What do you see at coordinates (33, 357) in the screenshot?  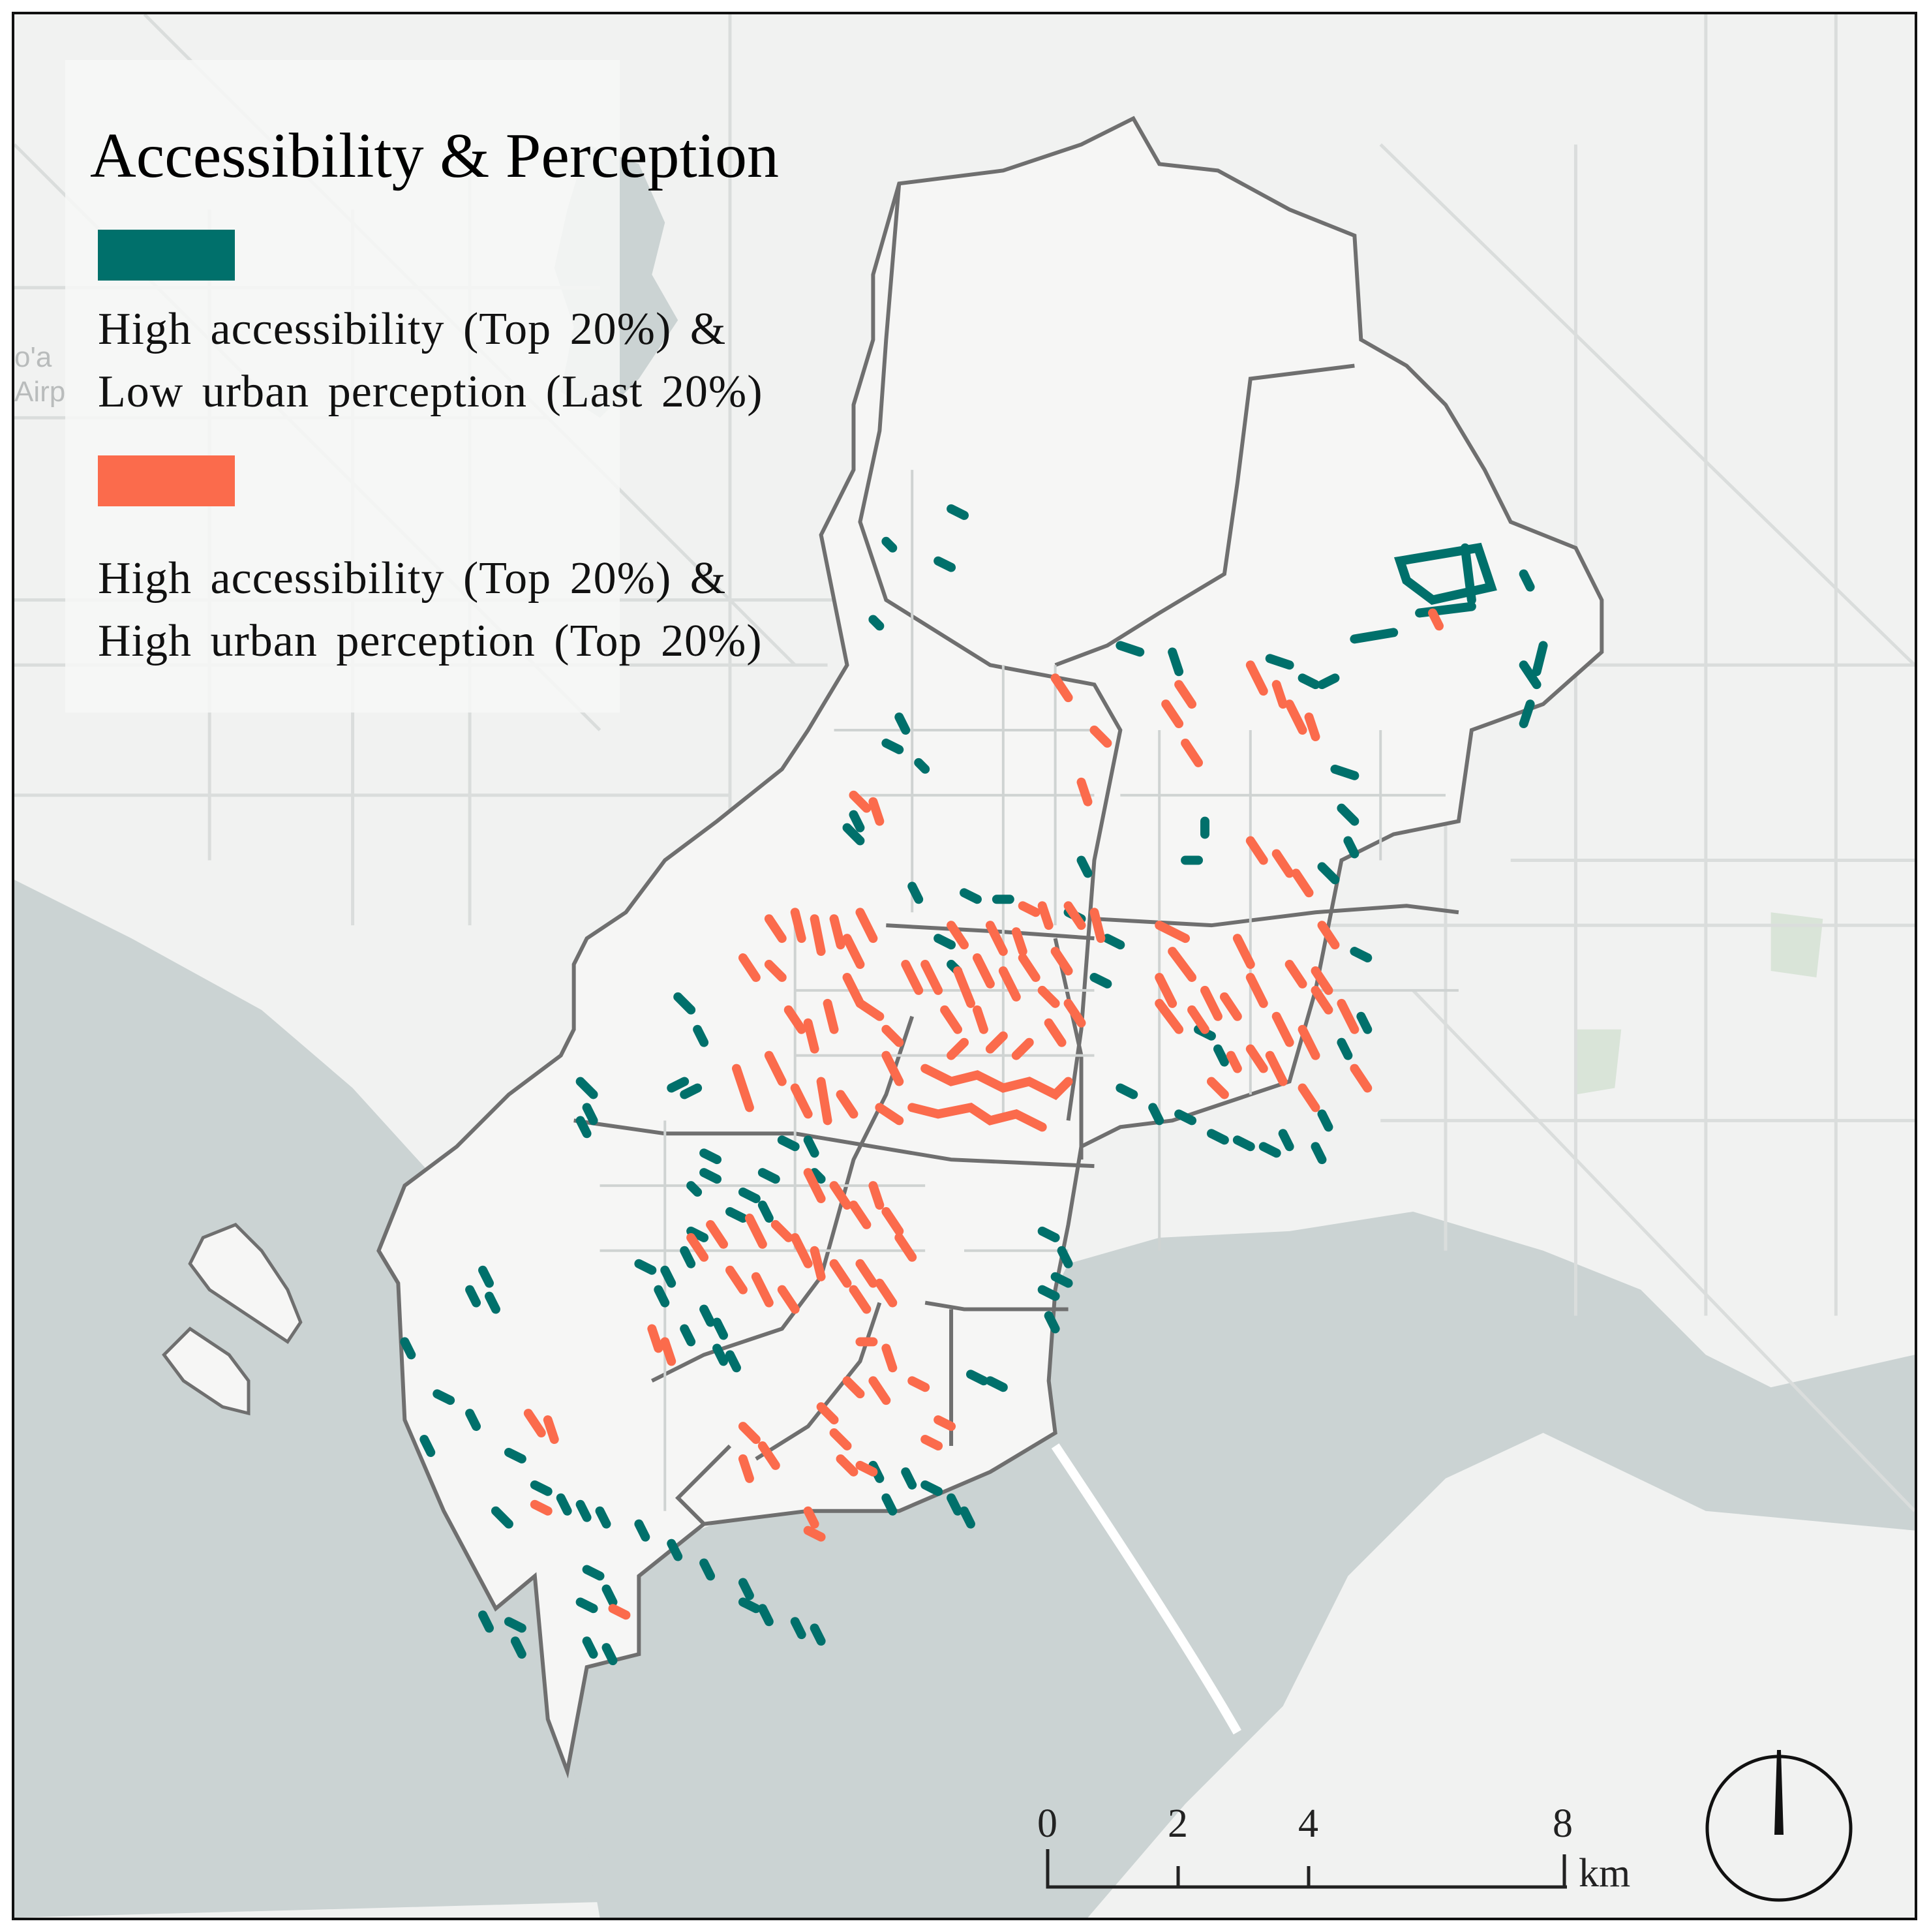 I see `basemap-label-line1: o'a` at bounding box center [33, 357].